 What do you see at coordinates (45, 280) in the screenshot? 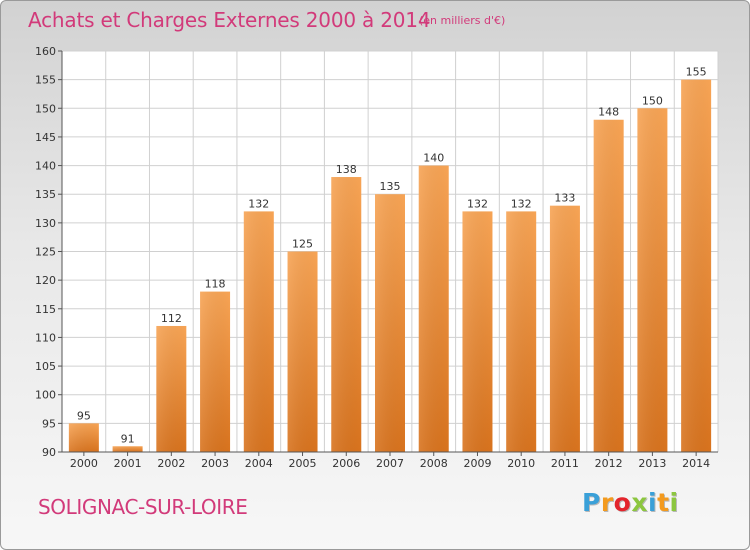
I see `y-tick-label: 120` at bounding box center [45, 280].